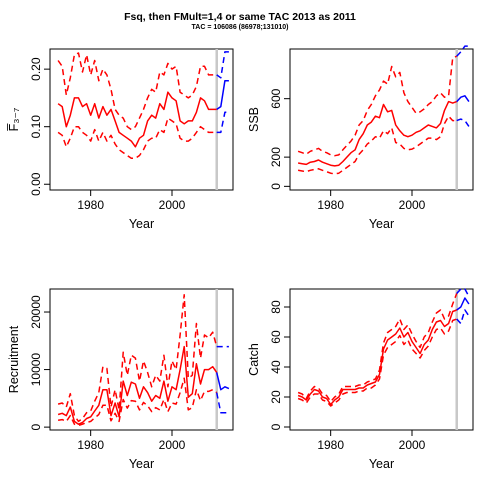  I want to click on y-tick-label: 200, so click(276, 157).